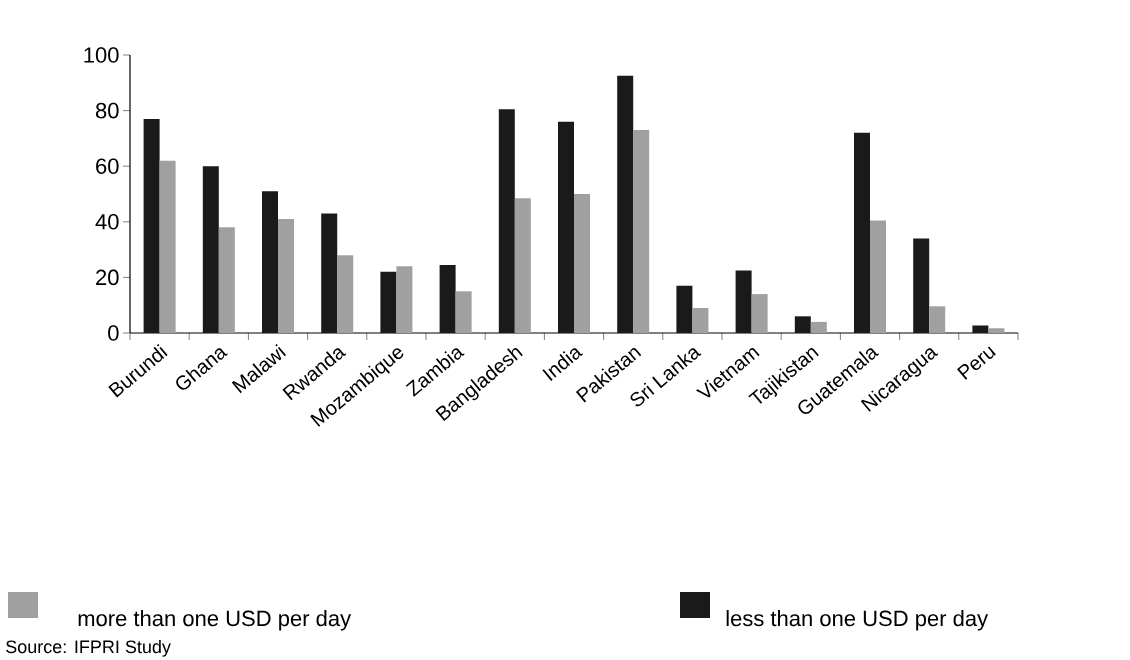 The image size is (1130, 660). What do you see at coordinates (107, 222) in the screenshot?
I see `y-tick-label: 40` at bounding box center [107, 222].